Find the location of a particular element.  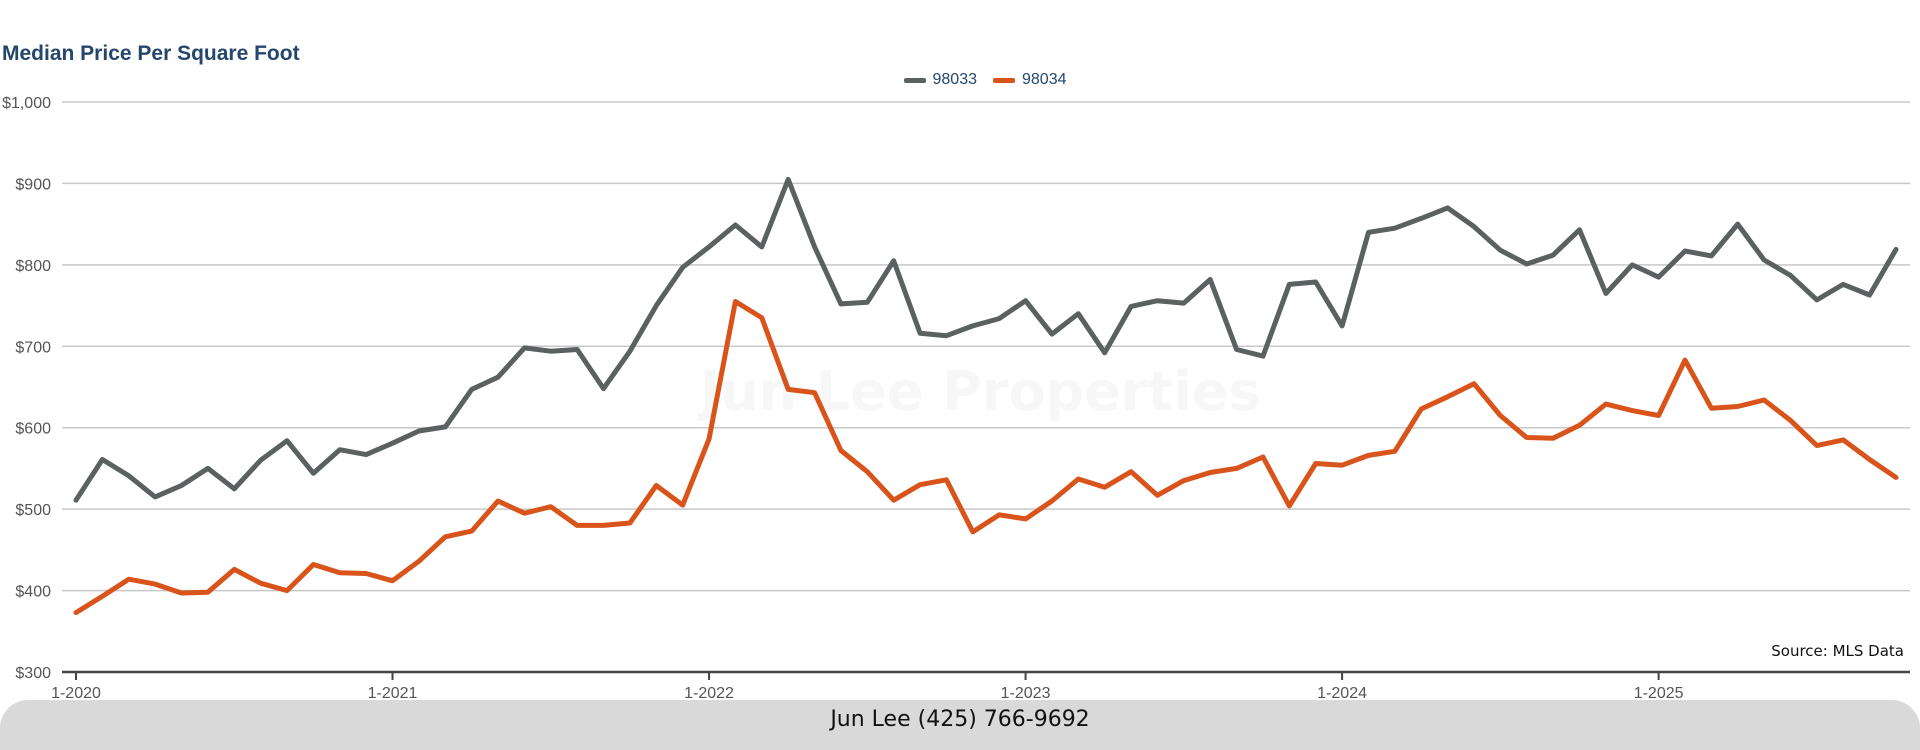

y-axis: $300 $400 $500 $600 $700 $800 $900 $1,000 is located at coordinates (26, 388).